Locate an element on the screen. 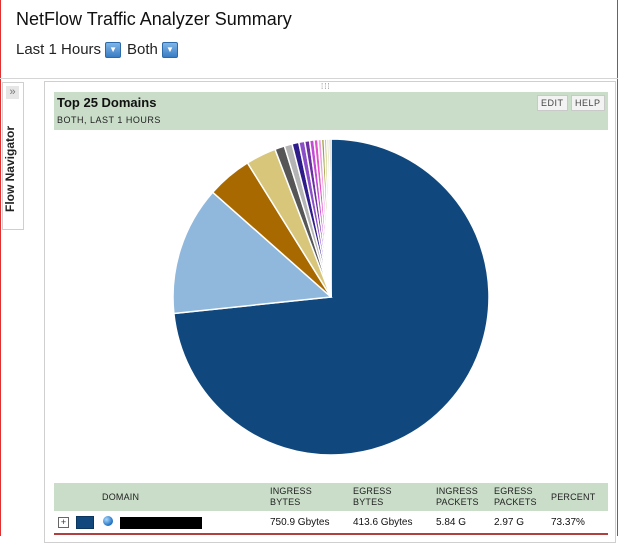  col-percent: PERCENT is located at coordinates (573, 497).